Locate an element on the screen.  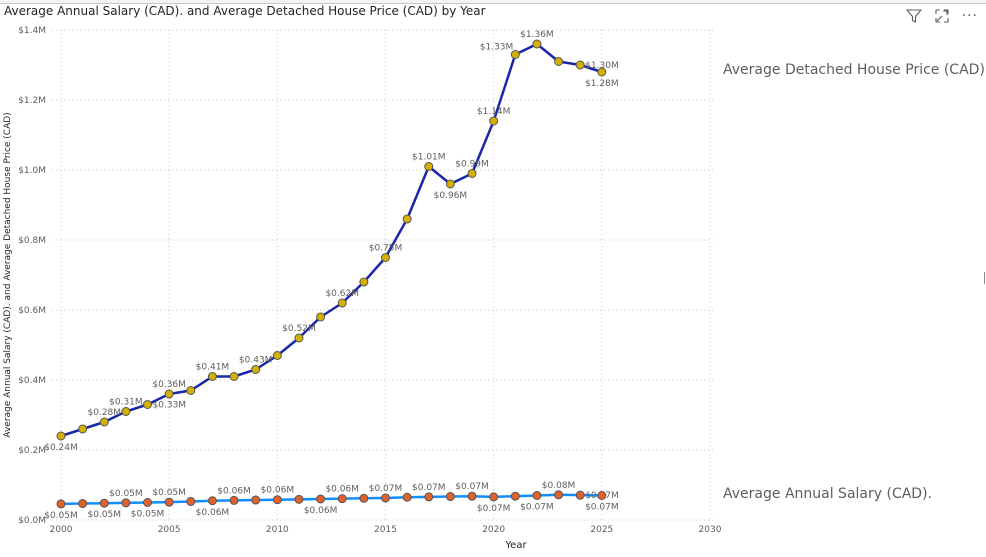
data-label: $1.28M is located at coordinates (602, 84).